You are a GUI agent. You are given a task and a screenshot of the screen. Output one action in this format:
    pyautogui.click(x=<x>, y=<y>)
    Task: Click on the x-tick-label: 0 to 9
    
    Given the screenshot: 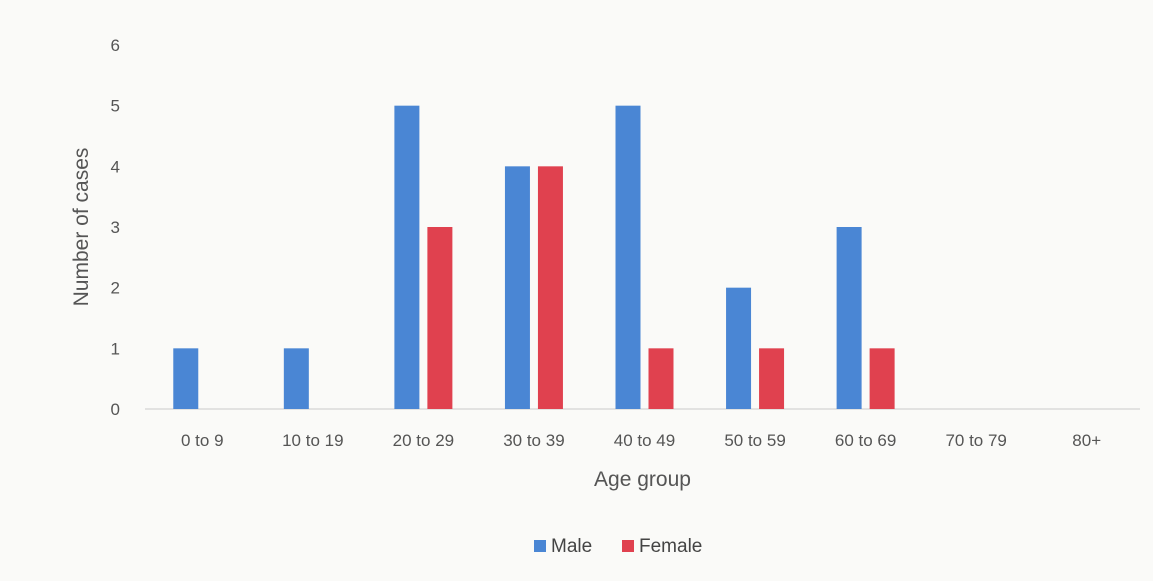 What is the action you would take?
    pyautogui.click(x=202, y=440)
    